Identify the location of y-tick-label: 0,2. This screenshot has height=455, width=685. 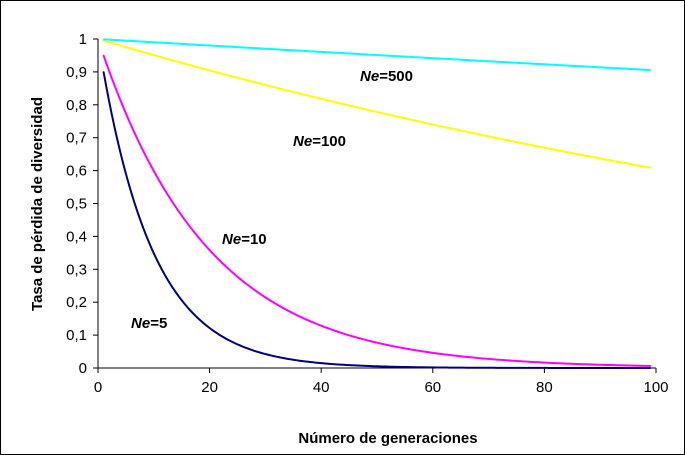
(76, 302).